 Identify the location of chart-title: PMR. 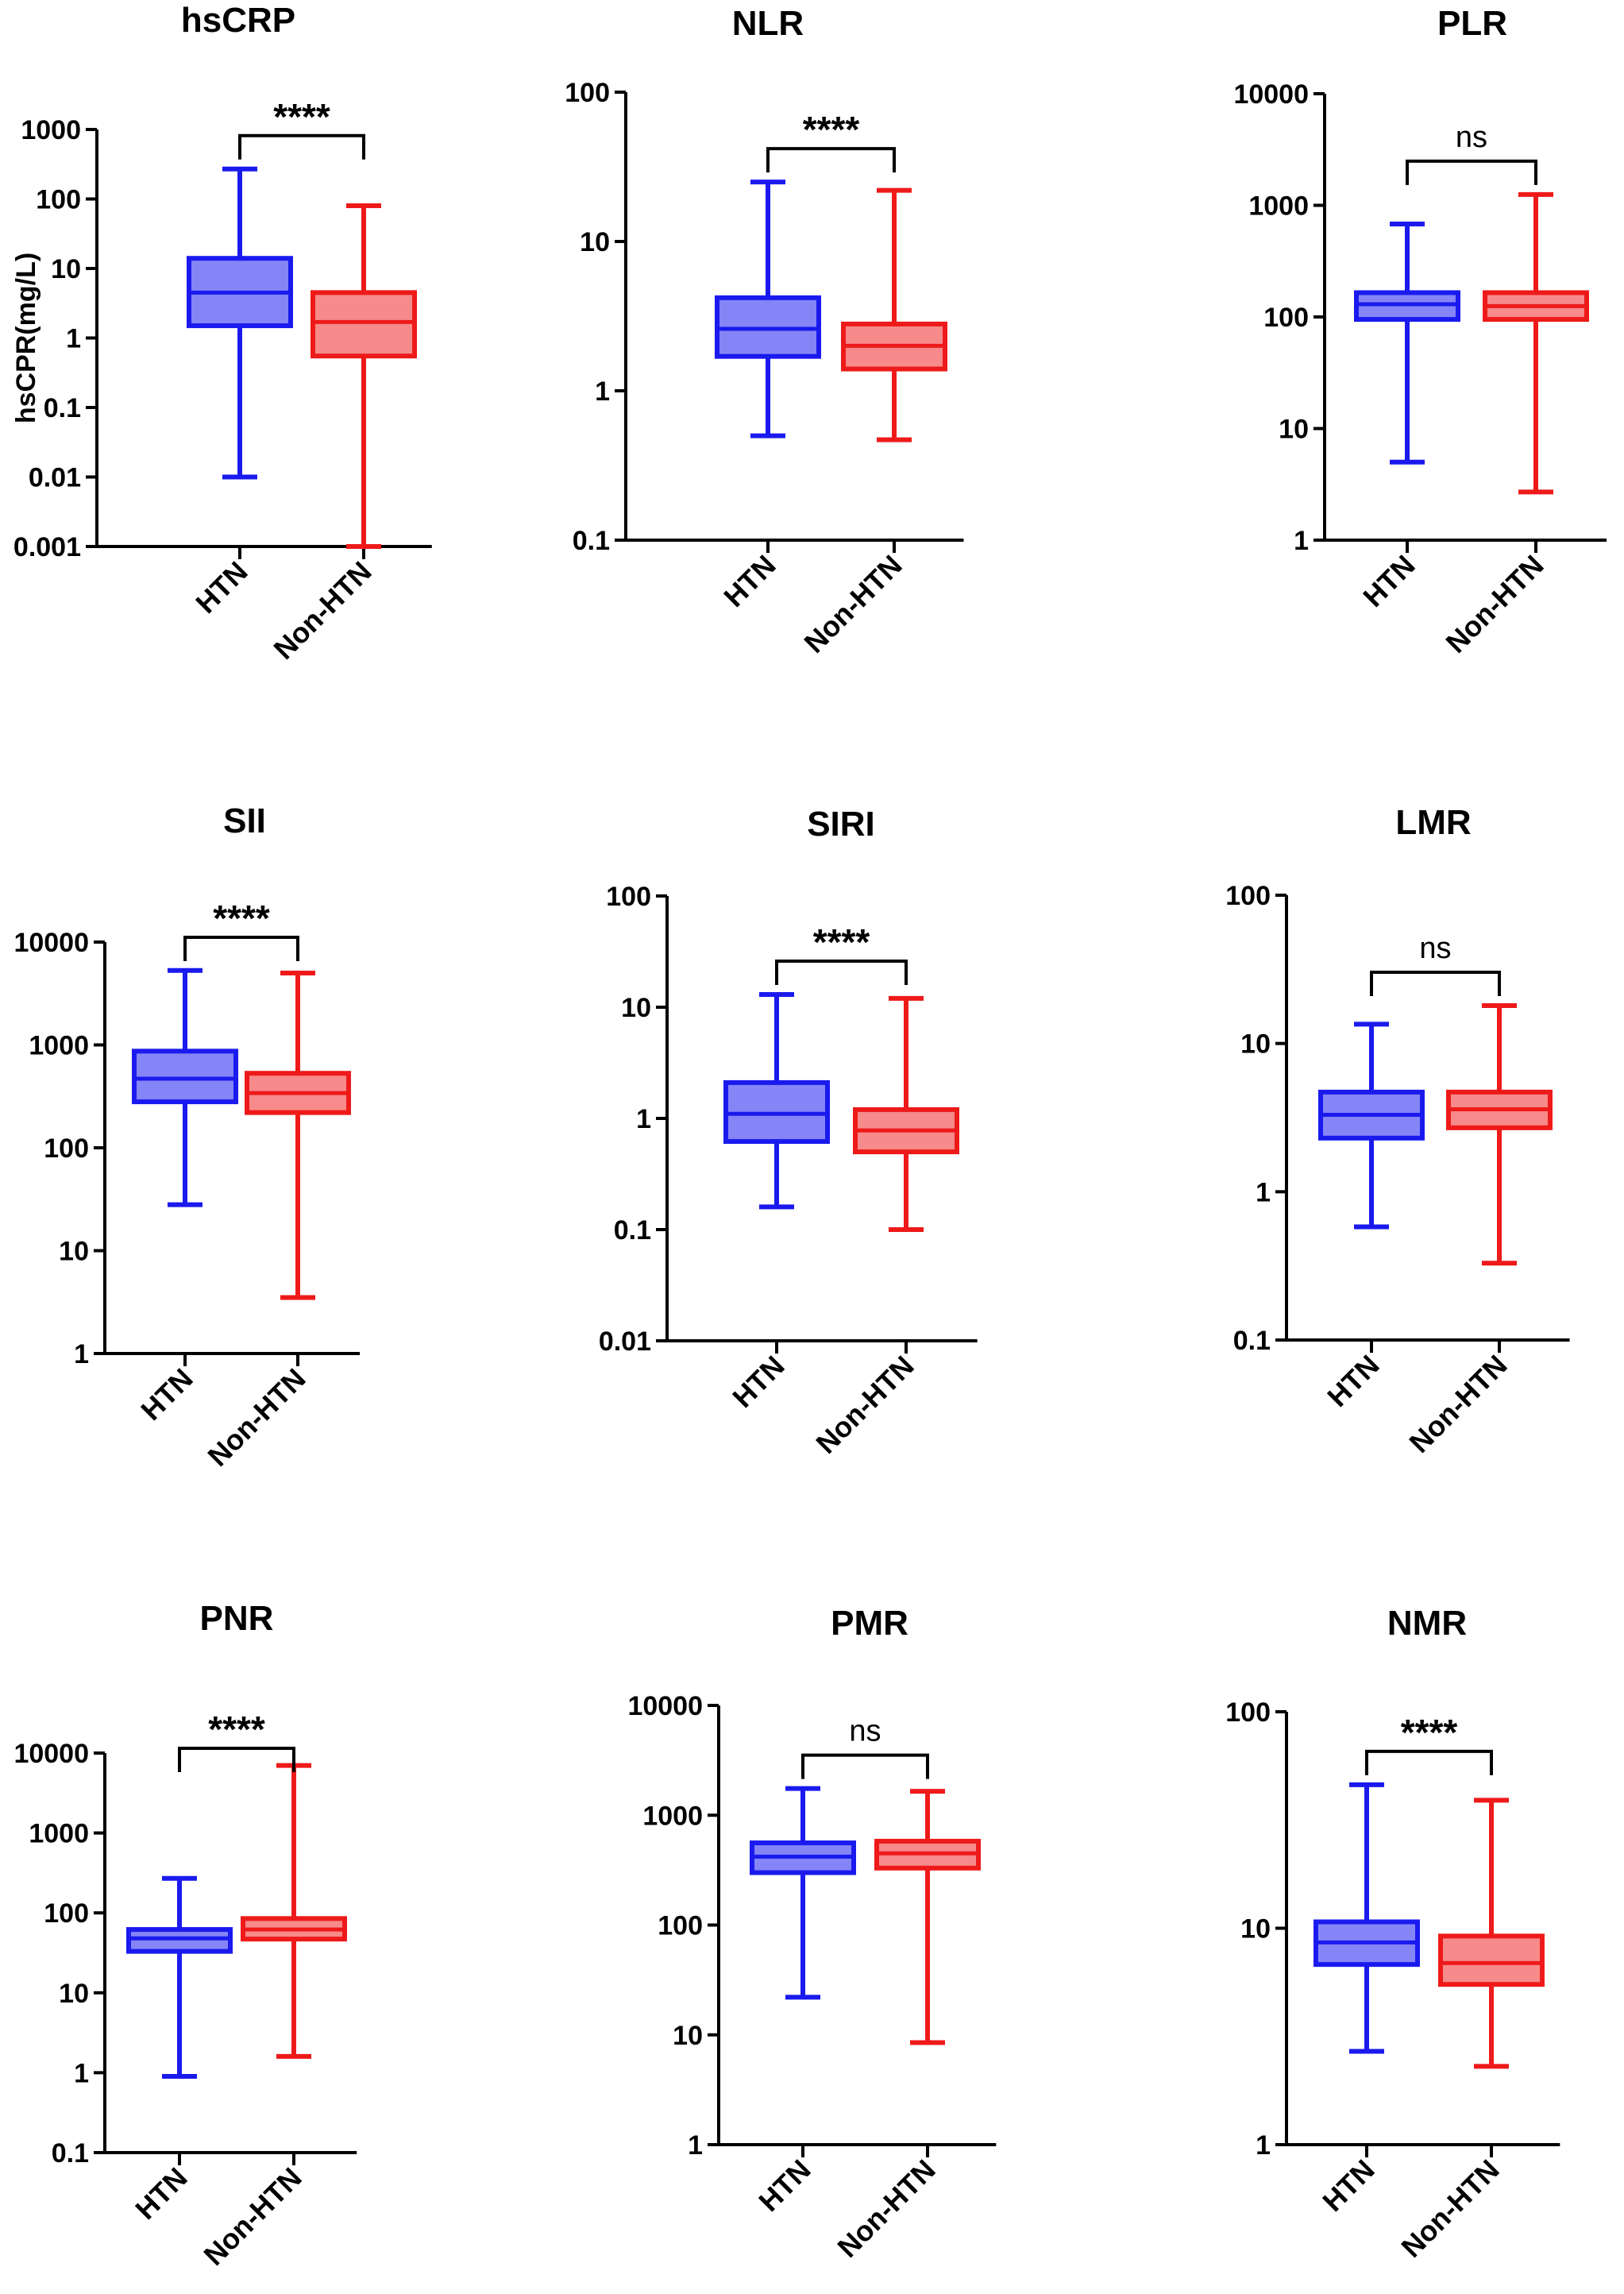
(869, 1623).